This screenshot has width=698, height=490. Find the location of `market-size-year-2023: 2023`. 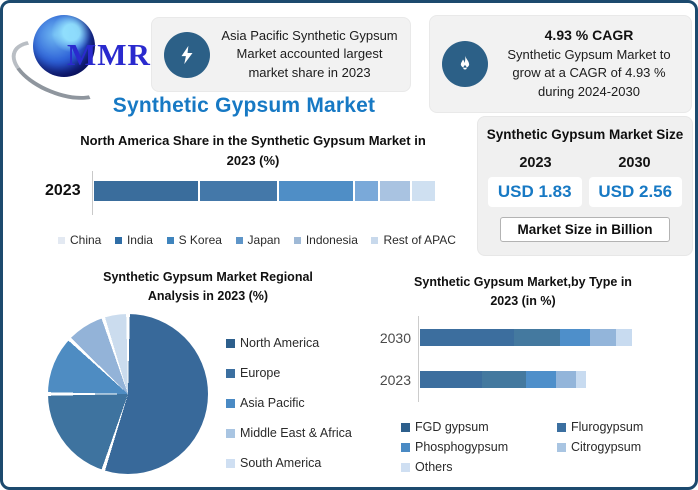

market-size-year-2023: 2023 is located at coordinates (535, 163).